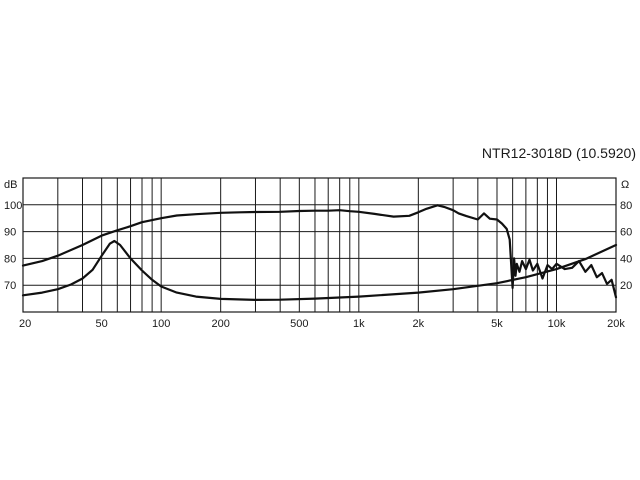  Describe the element at coordinates (558, 153) in the screenshot. I see `chart-title: NTR12-3018D (10.5920)` at that location.